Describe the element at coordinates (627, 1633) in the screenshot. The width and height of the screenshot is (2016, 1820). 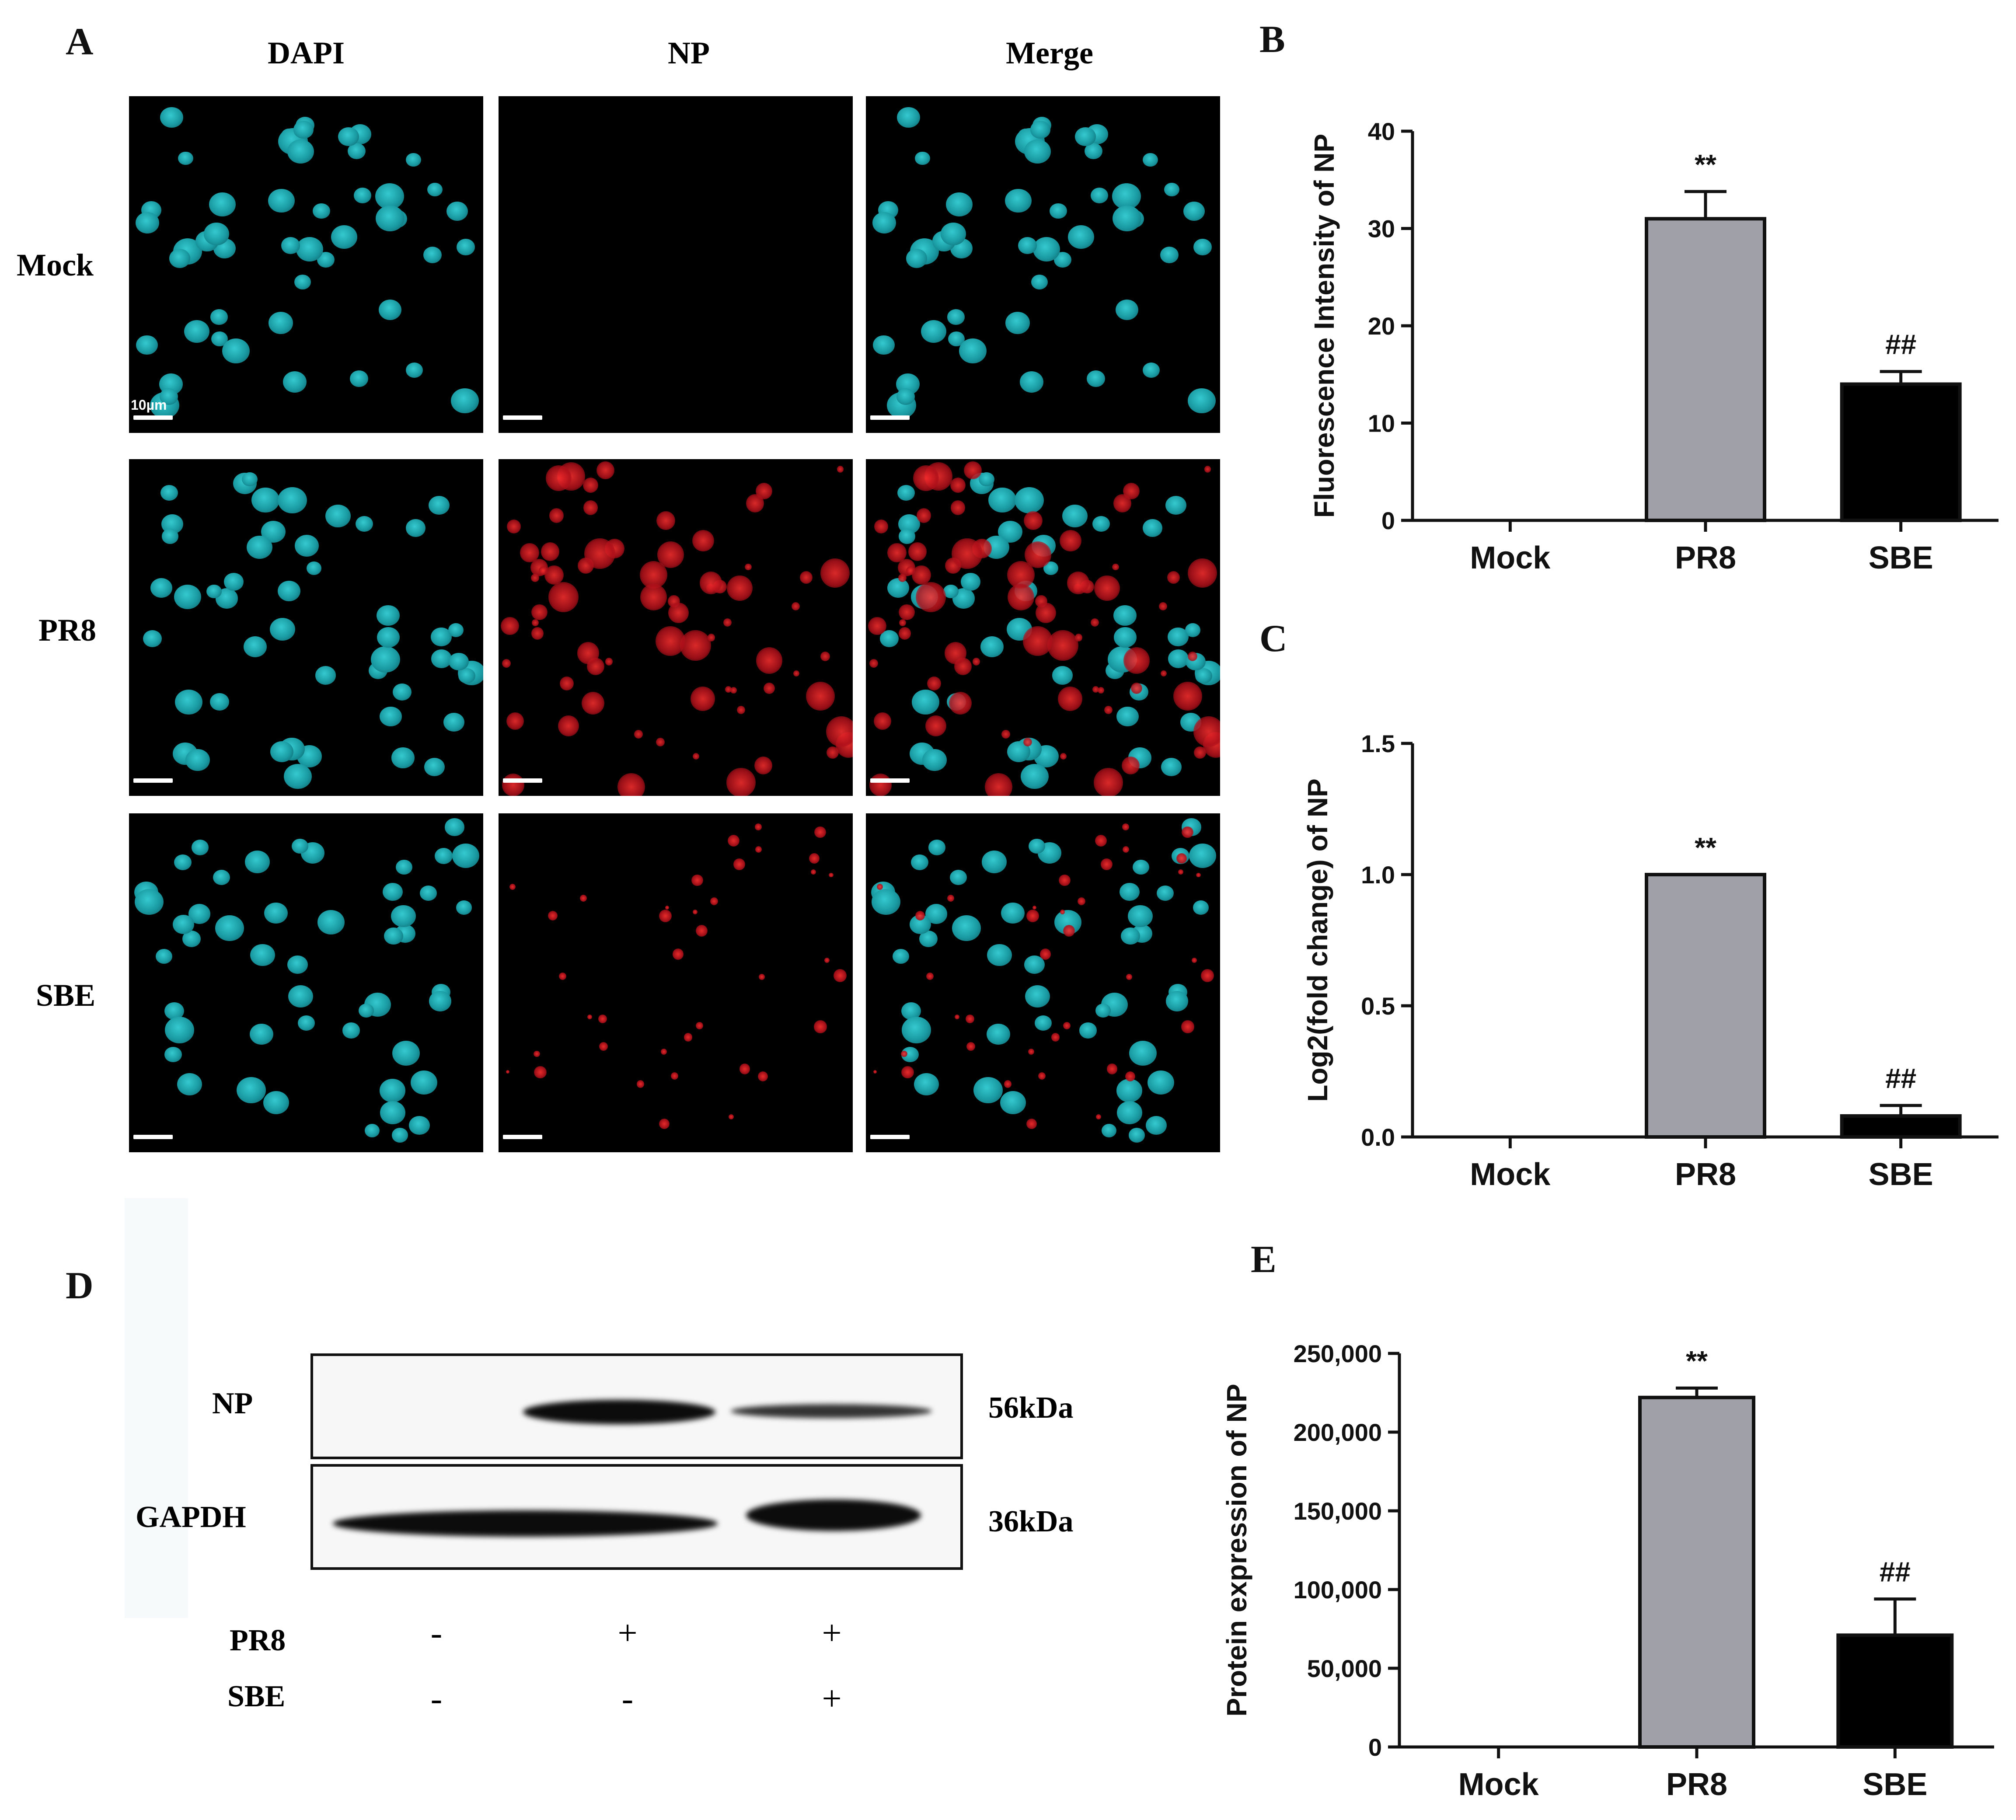
I see `sign-pr8-lane2: +` at that location.